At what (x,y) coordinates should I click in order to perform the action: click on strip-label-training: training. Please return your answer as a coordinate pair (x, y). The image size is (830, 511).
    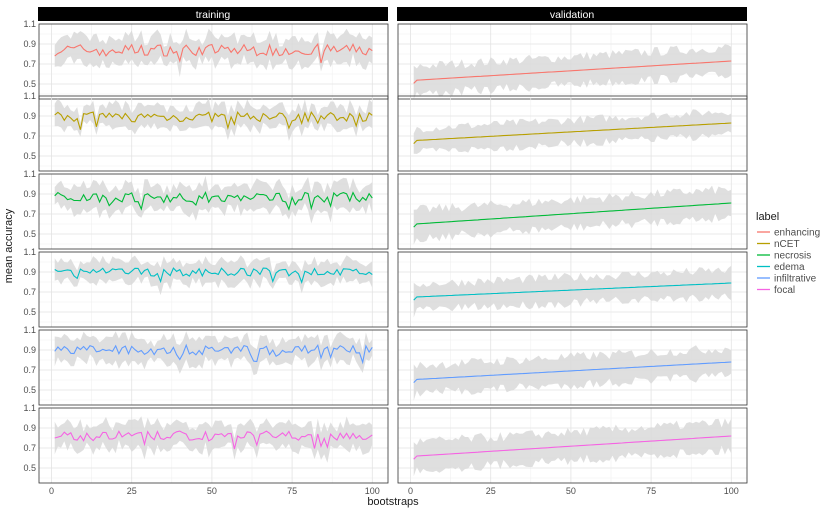
    Looking at the image, I should click on (213, 15).